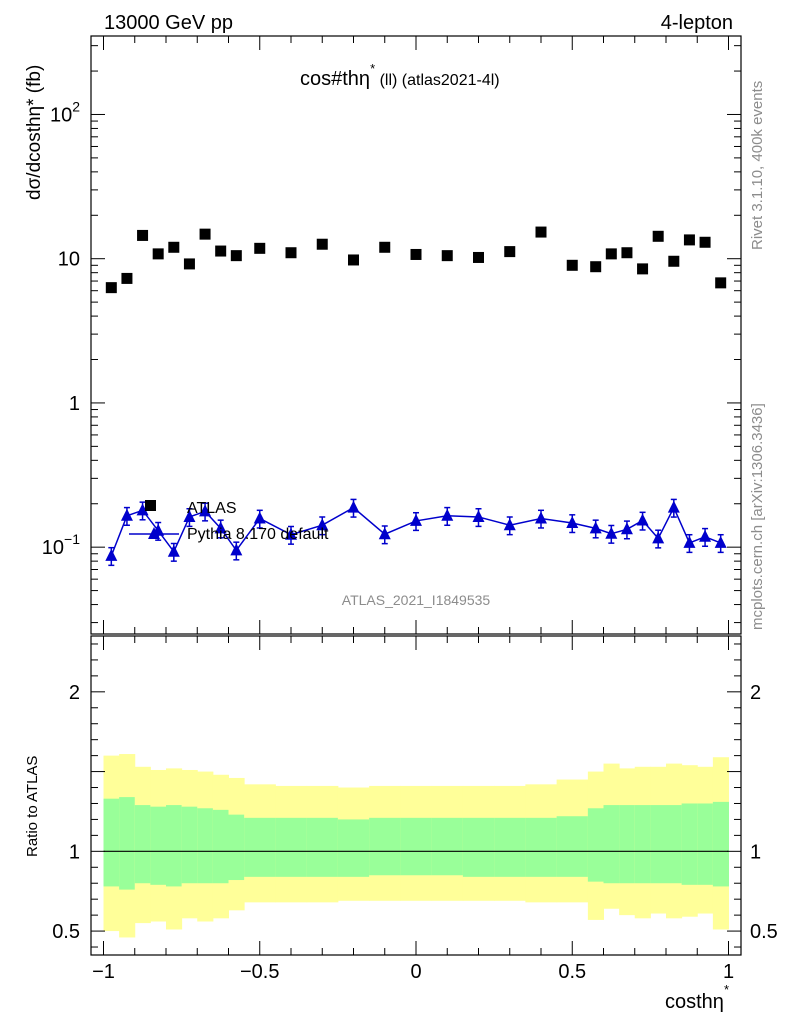  Describe the element at coordinates (259, 972) in the screenshot. I see `x-tick-label: −0.5` at that location.